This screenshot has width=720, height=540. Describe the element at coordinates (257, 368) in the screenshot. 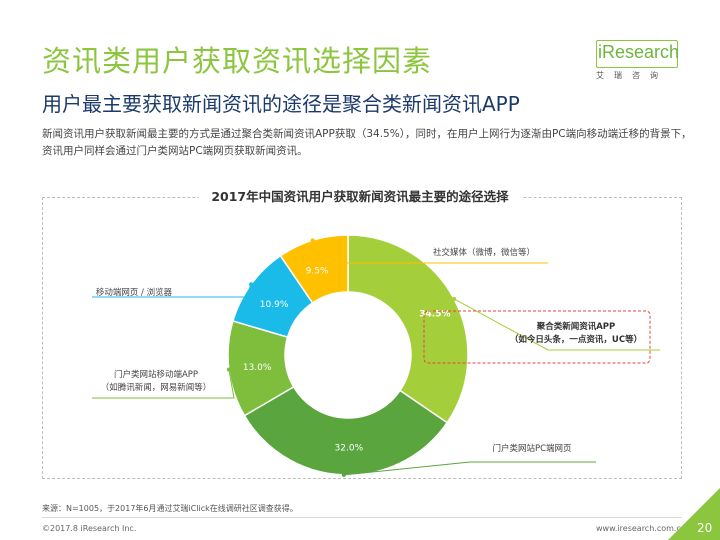

I see `slice-value-label-3: 13.0%` at that location.